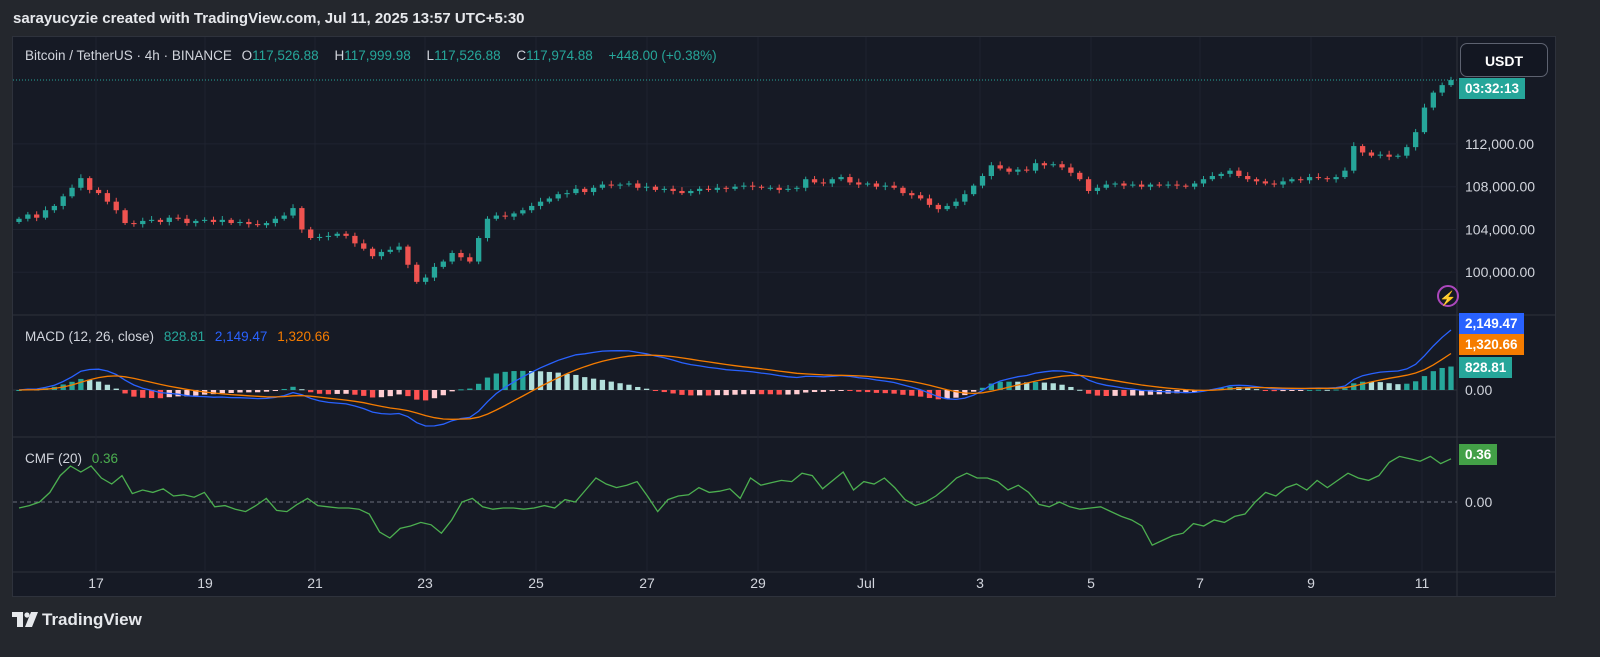  I want to click on symbol-label: Bitcoin / TetherUS · 4h · BINANCE, so click(128, 55).